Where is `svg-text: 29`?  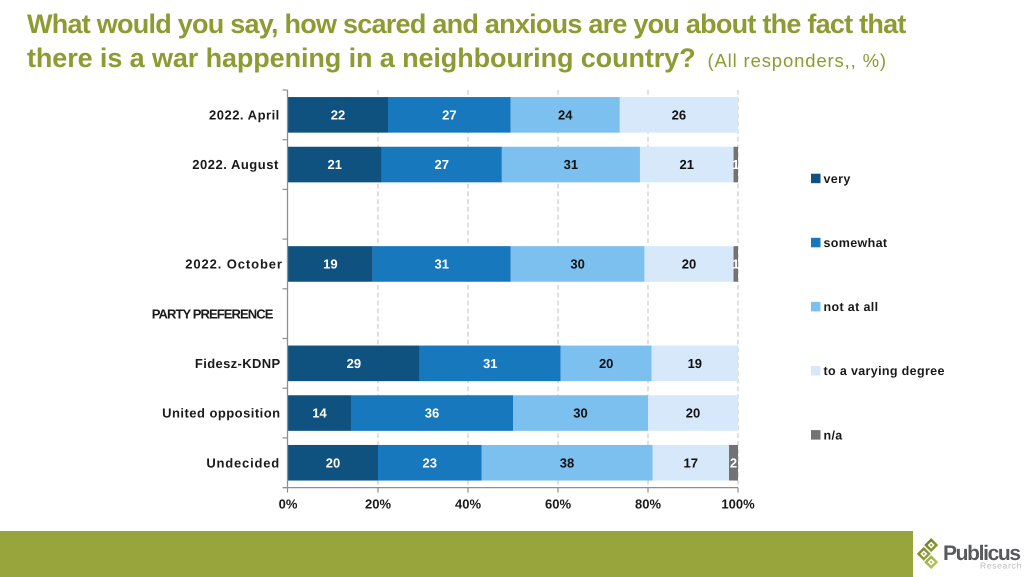
svg-text: 29 is located at coordinates (354, 363).